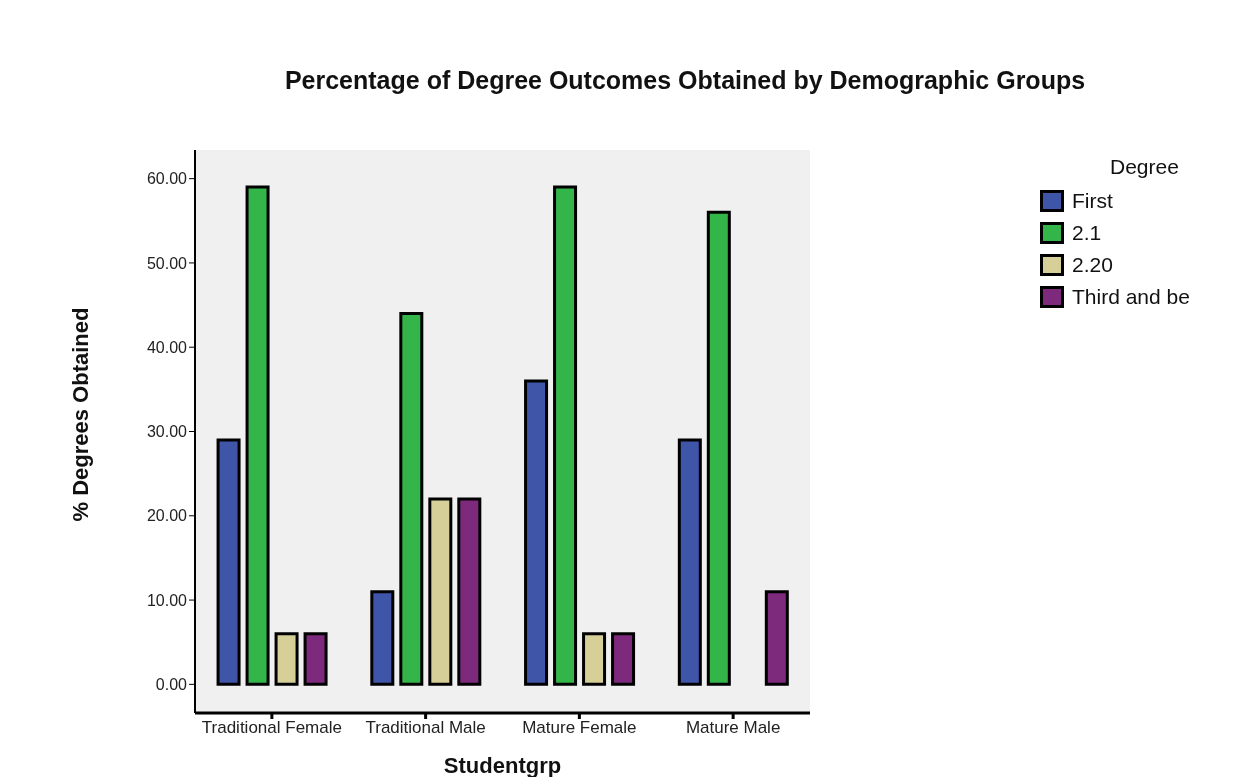 This screenshot has height=777, width=1237. What do you see at coordinates (733, 728) in the screenshot?
I see `x-tick-label: Mature Male` at bounding box center [733, 728].